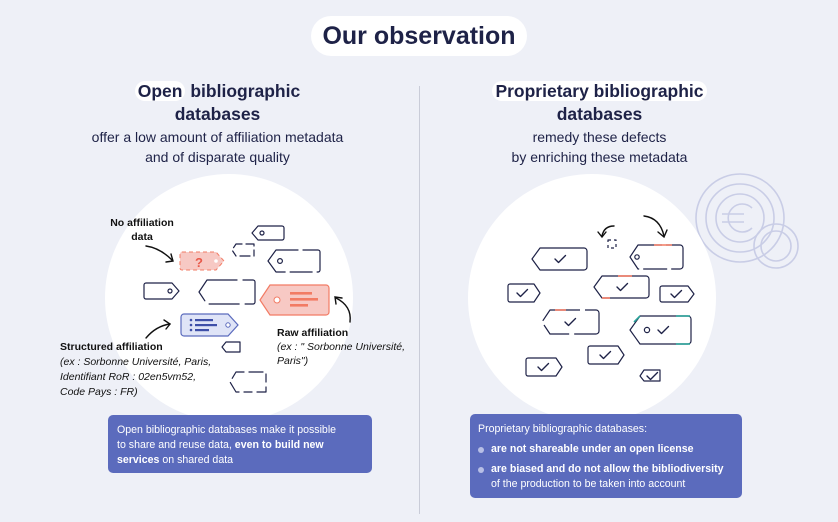 This screenshot has width=838, height=522. Describe the element at coordinates (419, 300) in the screenshot. I see `column-divider` at that location.